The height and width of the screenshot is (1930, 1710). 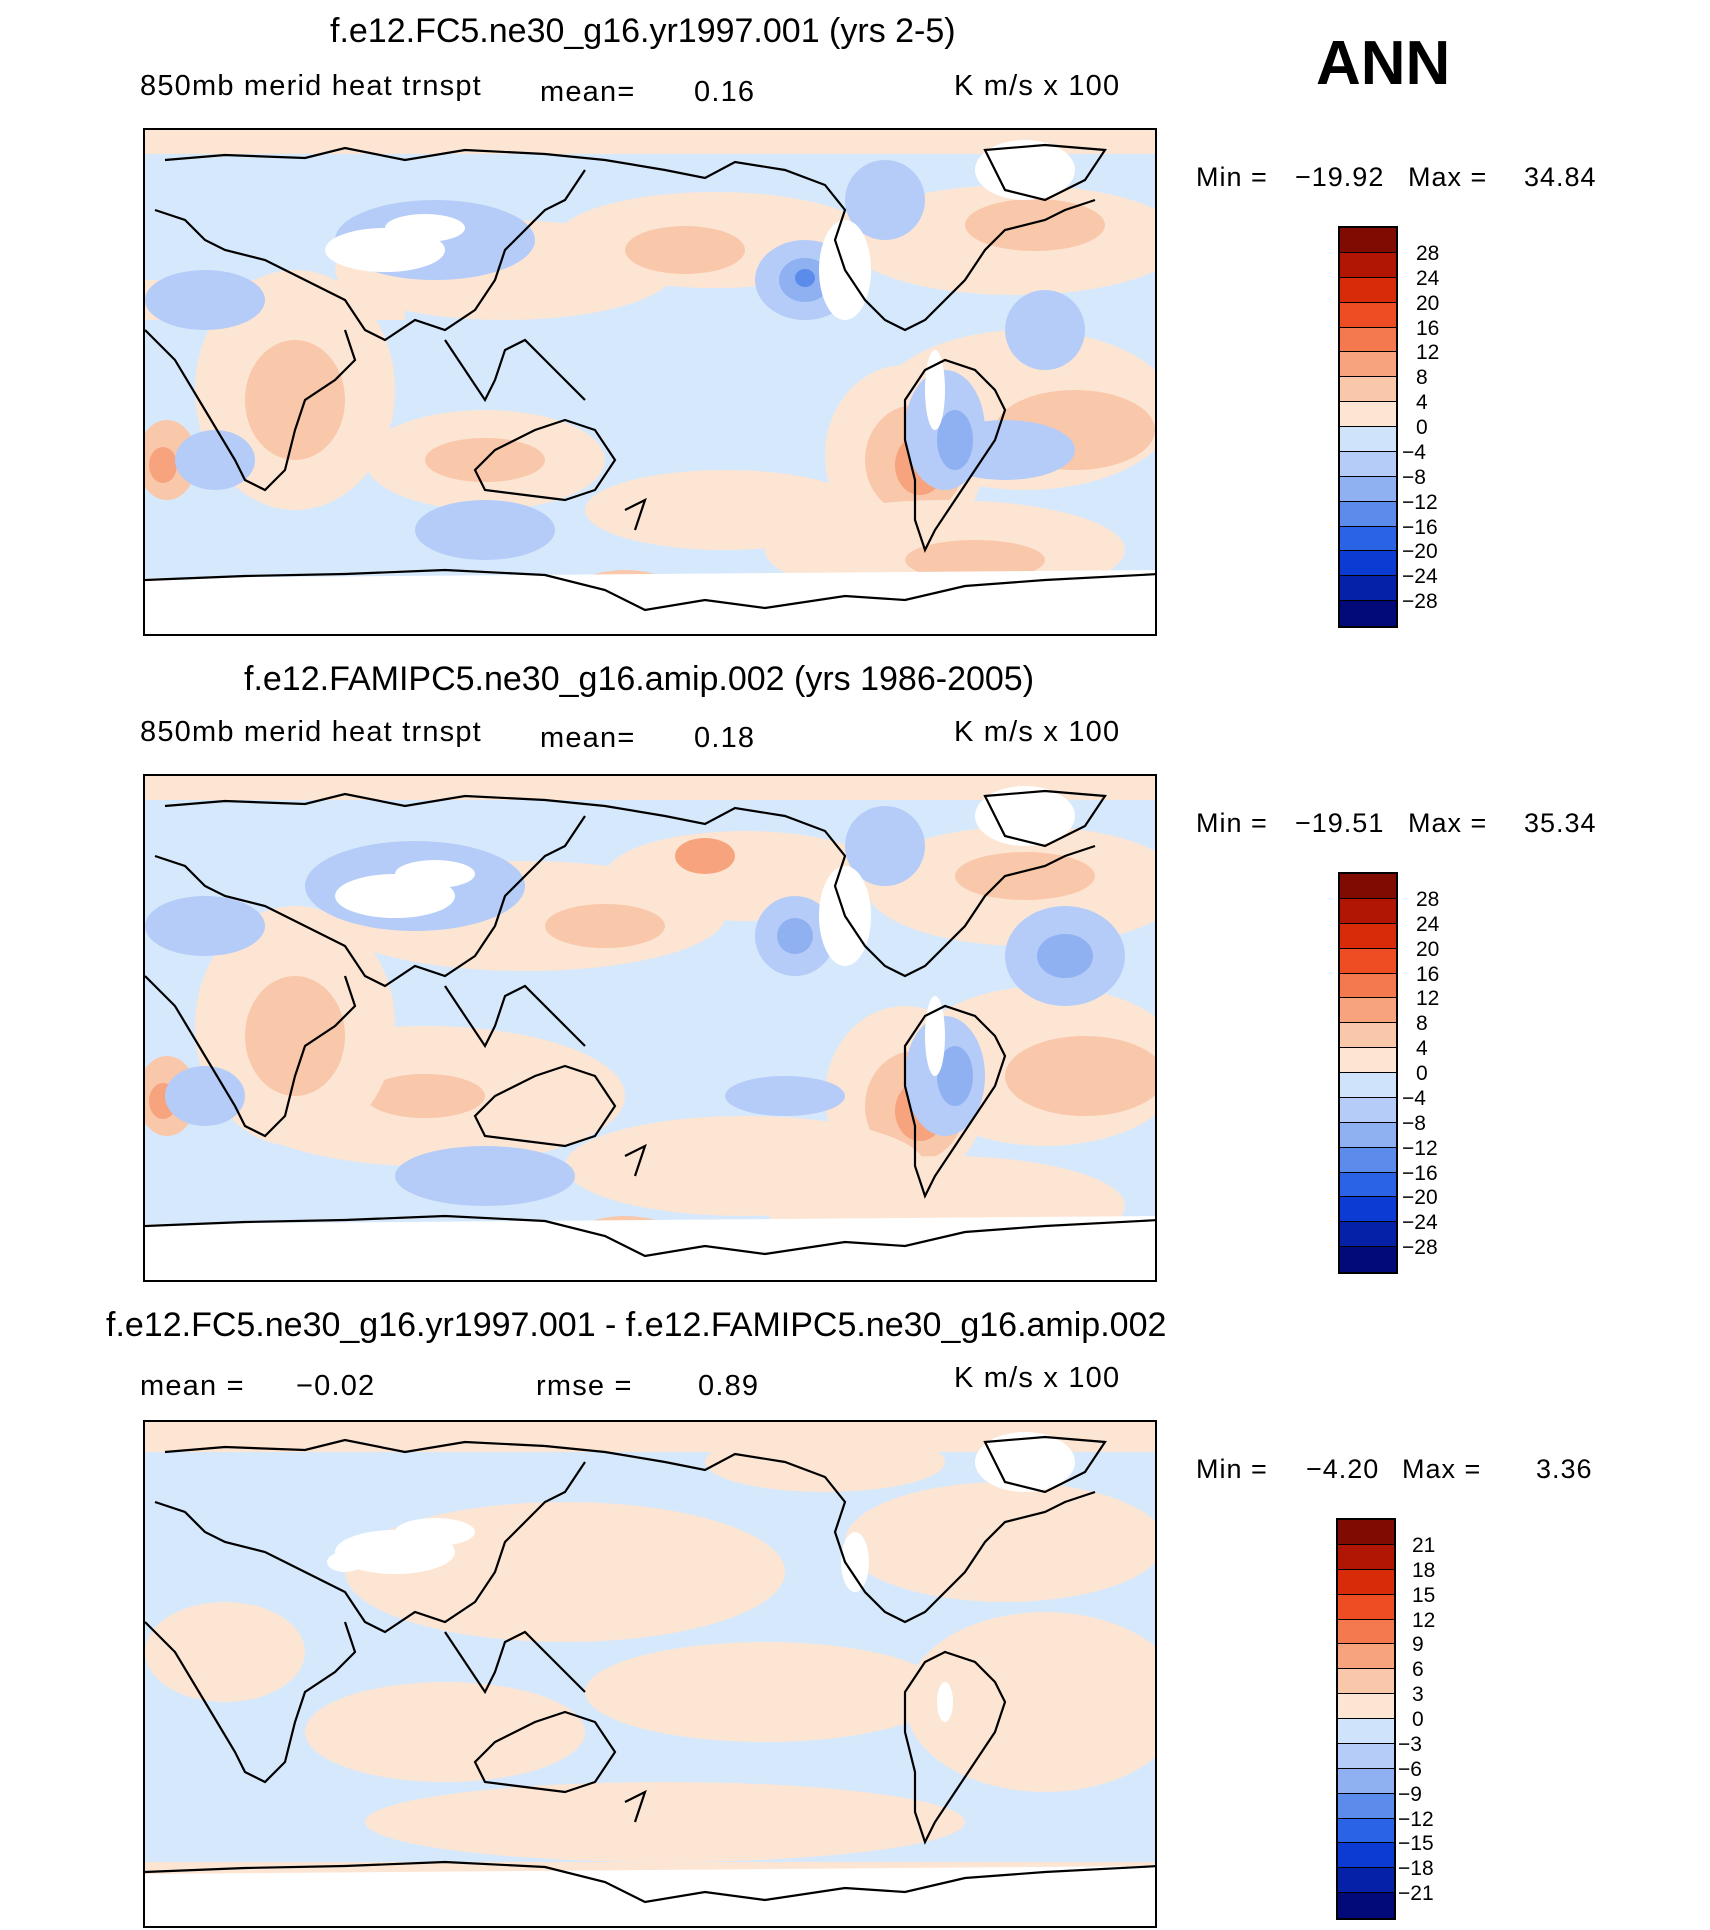 I want to click on season-label: ANN, so click(x=1383, y=63).